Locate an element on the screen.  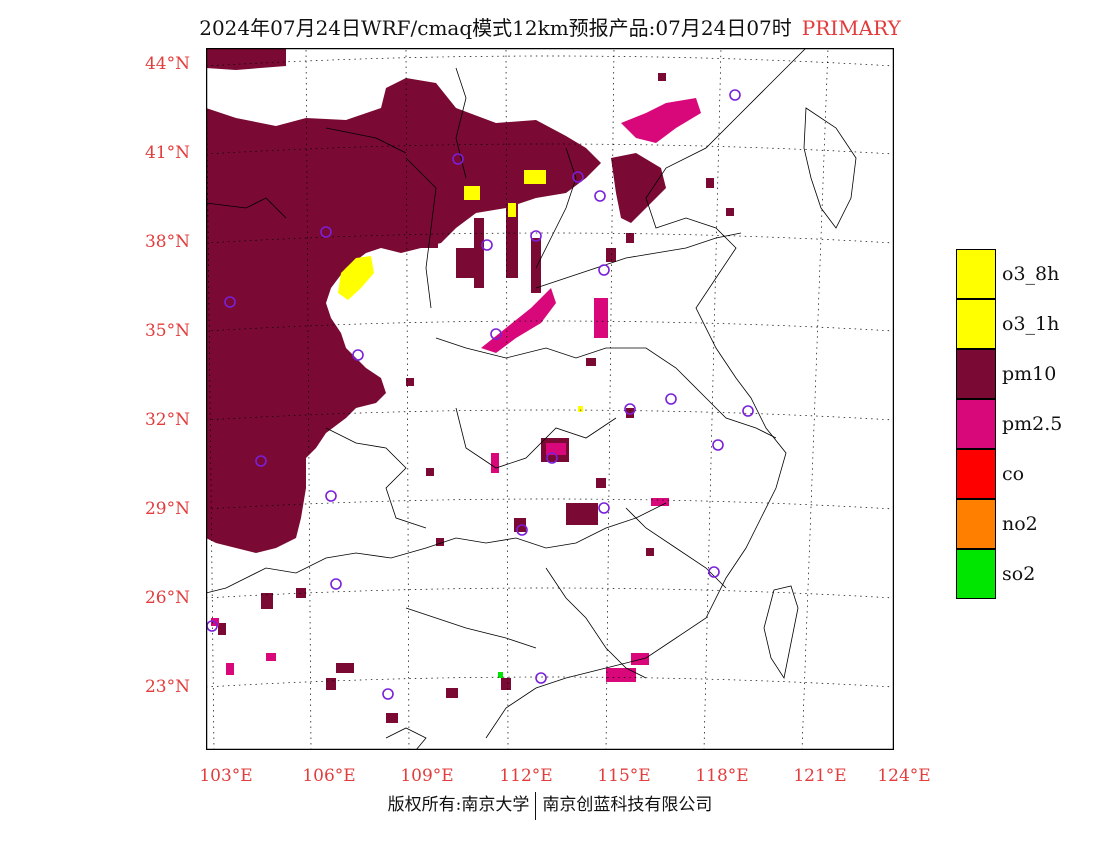
lat-label-26n: 26°N is located at coordinates (167, 598).